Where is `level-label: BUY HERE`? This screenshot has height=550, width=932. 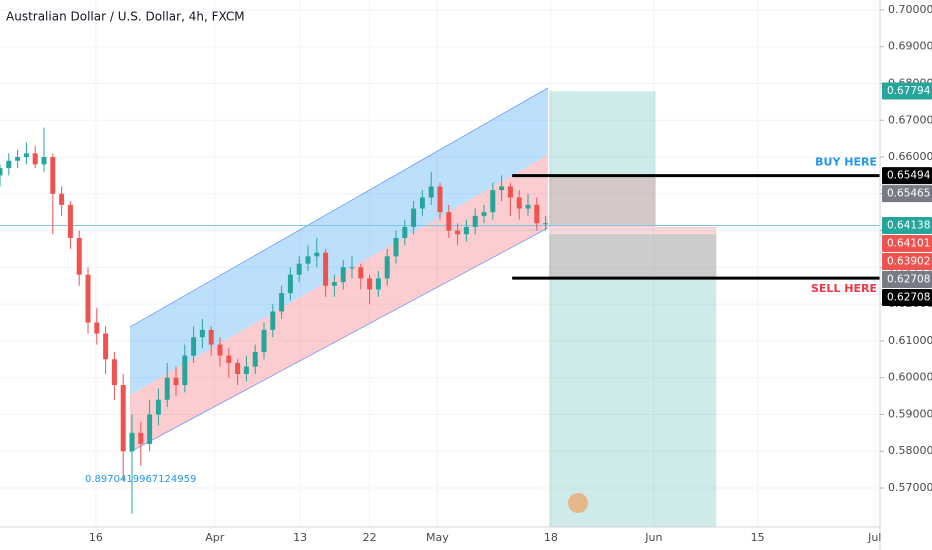
level-label: BUY HERE is located at coordinates (846, 162).